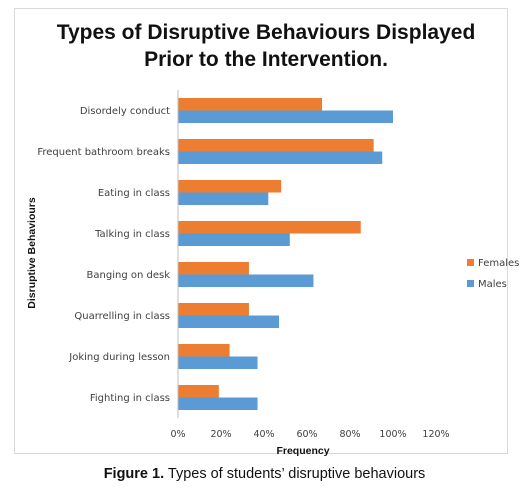  I want to click on x-axis-title: Frequency, so click(302, 451).